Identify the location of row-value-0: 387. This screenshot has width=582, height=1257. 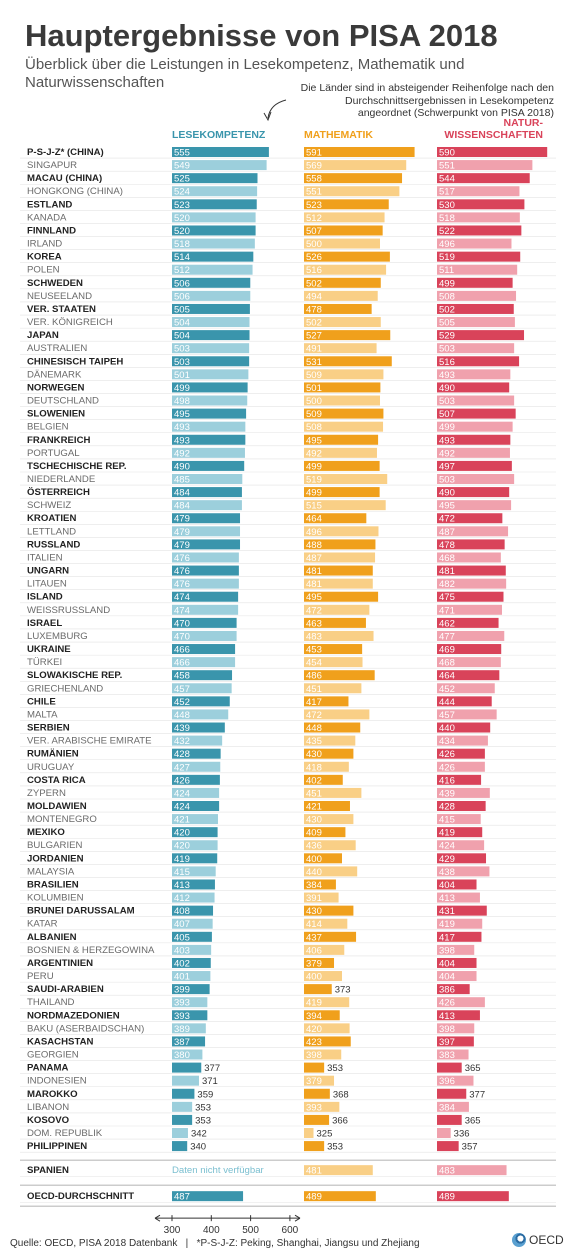
(182, 1042).